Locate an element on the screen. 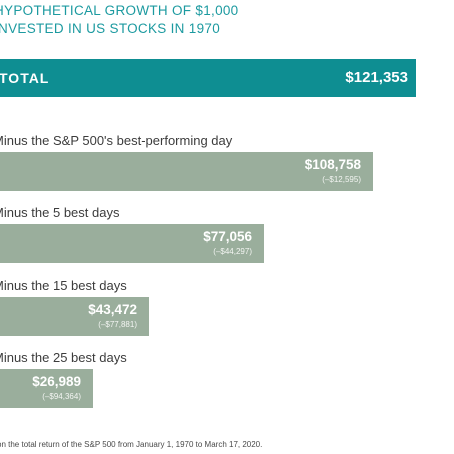 This screenshot has width=454, height=454. bar-difference-label: (–$77,881) is located at coordinates (117, 324).